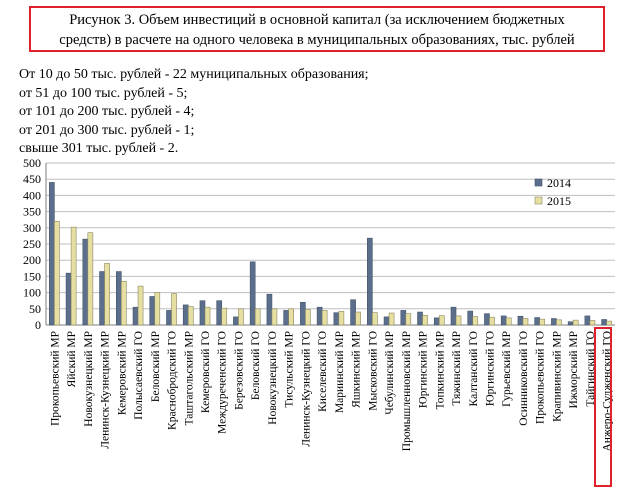  What do you see at coordinates (103, 93) in the screenshot?
I see `note-line: от 51 до 100 тыс. рублей - 5;` at bounding box center [103, 93].